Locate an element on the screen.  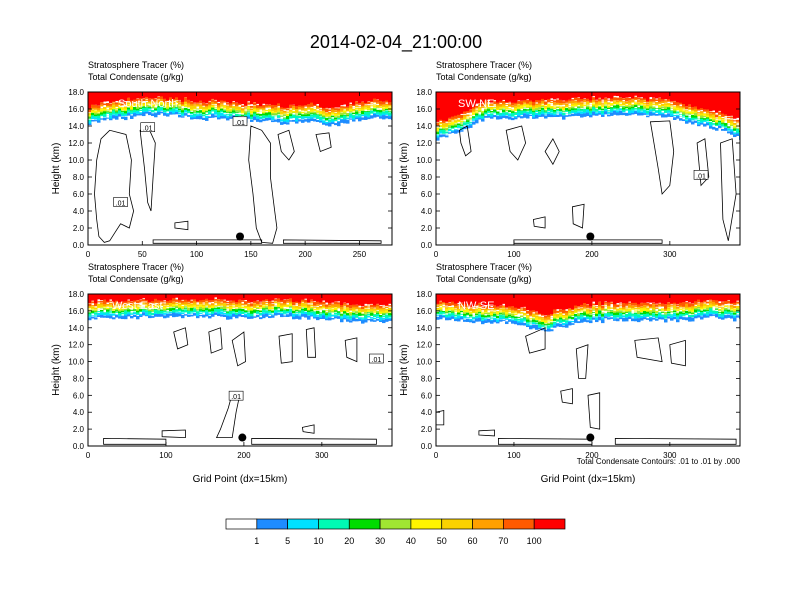
colorbar-label: 10 is located at coordinates (318, 541).